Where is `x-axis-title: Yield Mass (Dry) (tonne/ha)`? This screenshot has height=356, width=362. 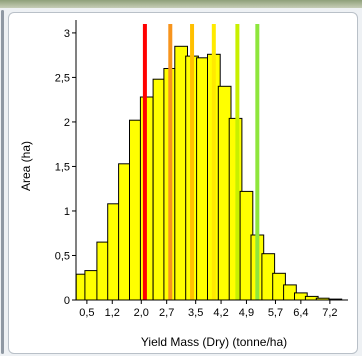
x-axis-title: Yield Mass (Dry) (tonne/ha) is located at coordinates (214, 342).